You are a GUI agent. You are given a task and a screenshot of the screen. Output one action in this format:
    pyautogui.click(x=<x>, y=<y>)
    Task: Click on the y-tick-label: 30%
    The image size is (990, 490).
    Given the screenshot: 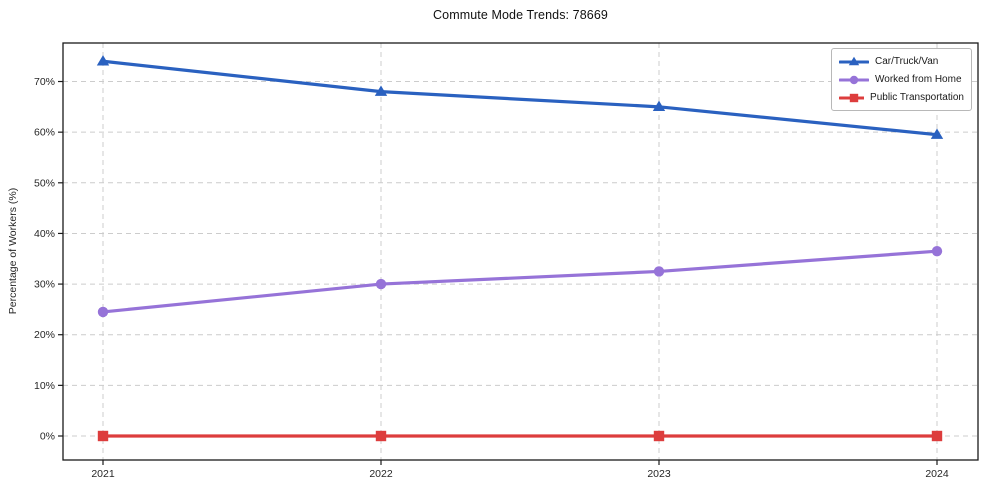 What is the action you would take?
    pyautogui.click(x=44, y=285)
    